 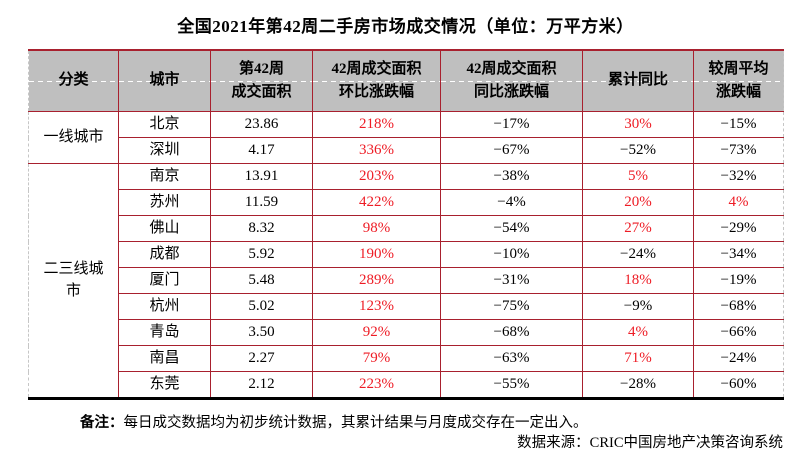 What do you see at coordinates (738, 306) in the screenshot?
I see `vs-weekly-avg-cell: −68%` at bounding box center [738, 306].